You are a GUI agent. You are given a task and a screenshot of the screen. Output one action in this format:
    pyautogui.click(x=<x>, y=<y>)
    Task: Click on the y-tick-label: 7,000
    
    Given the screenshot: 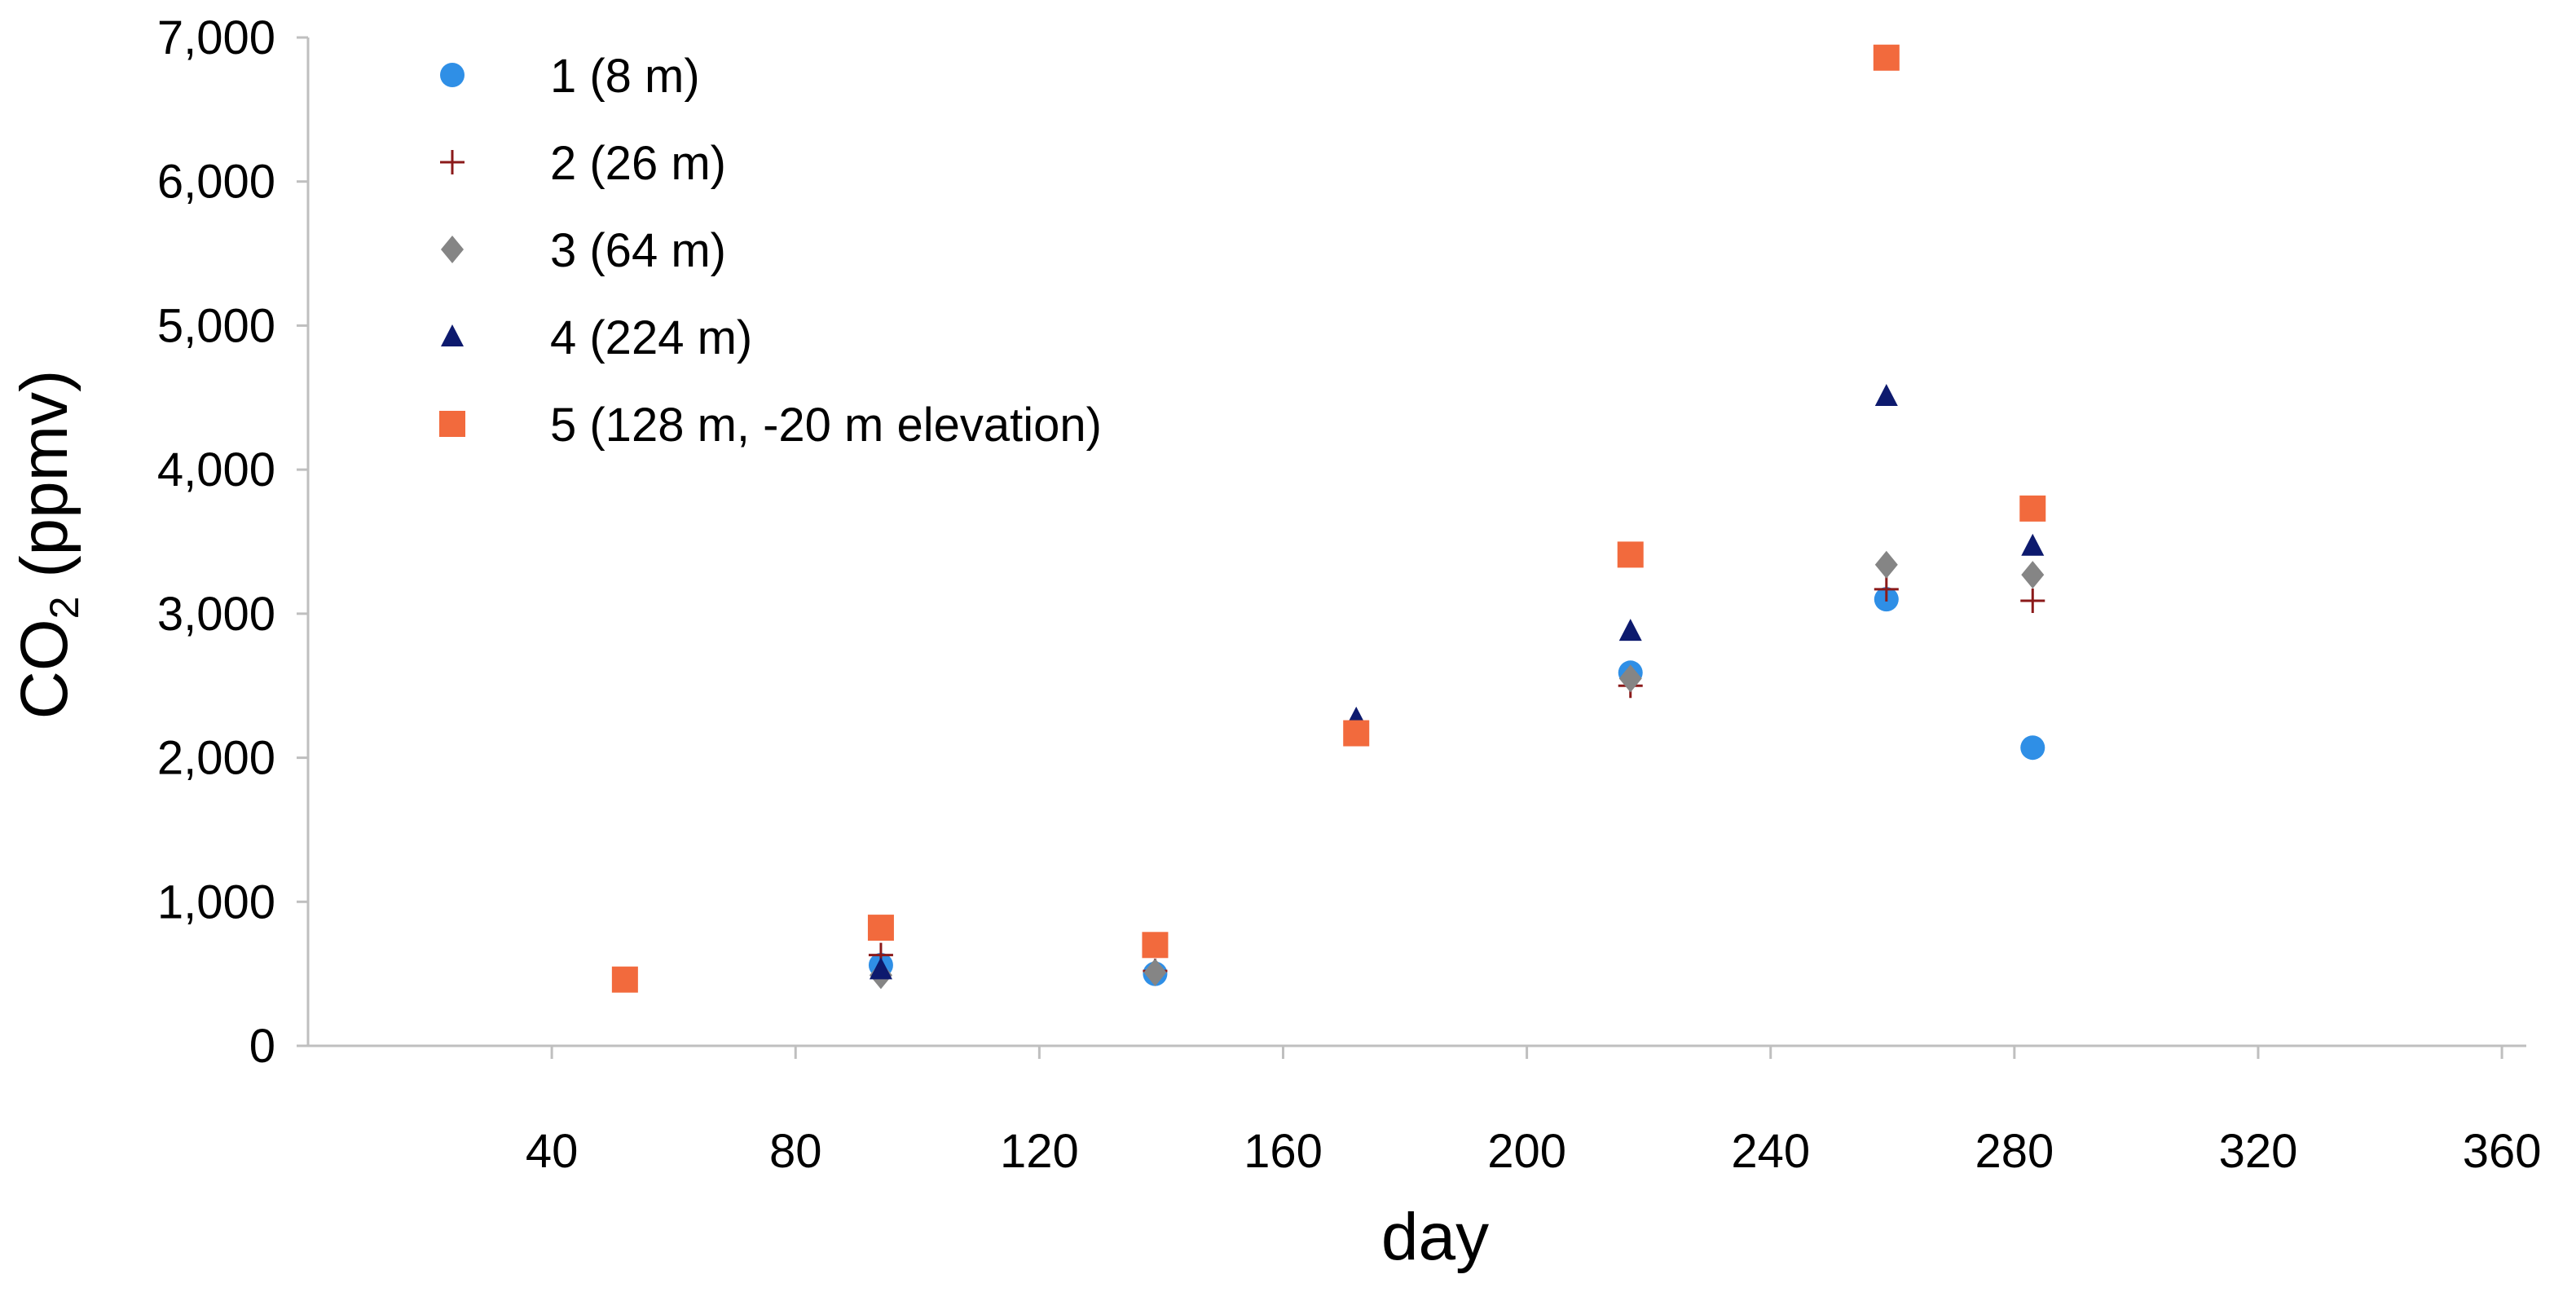 What is the action you would take?
    pyautogui.click(x=216, y=37)
    